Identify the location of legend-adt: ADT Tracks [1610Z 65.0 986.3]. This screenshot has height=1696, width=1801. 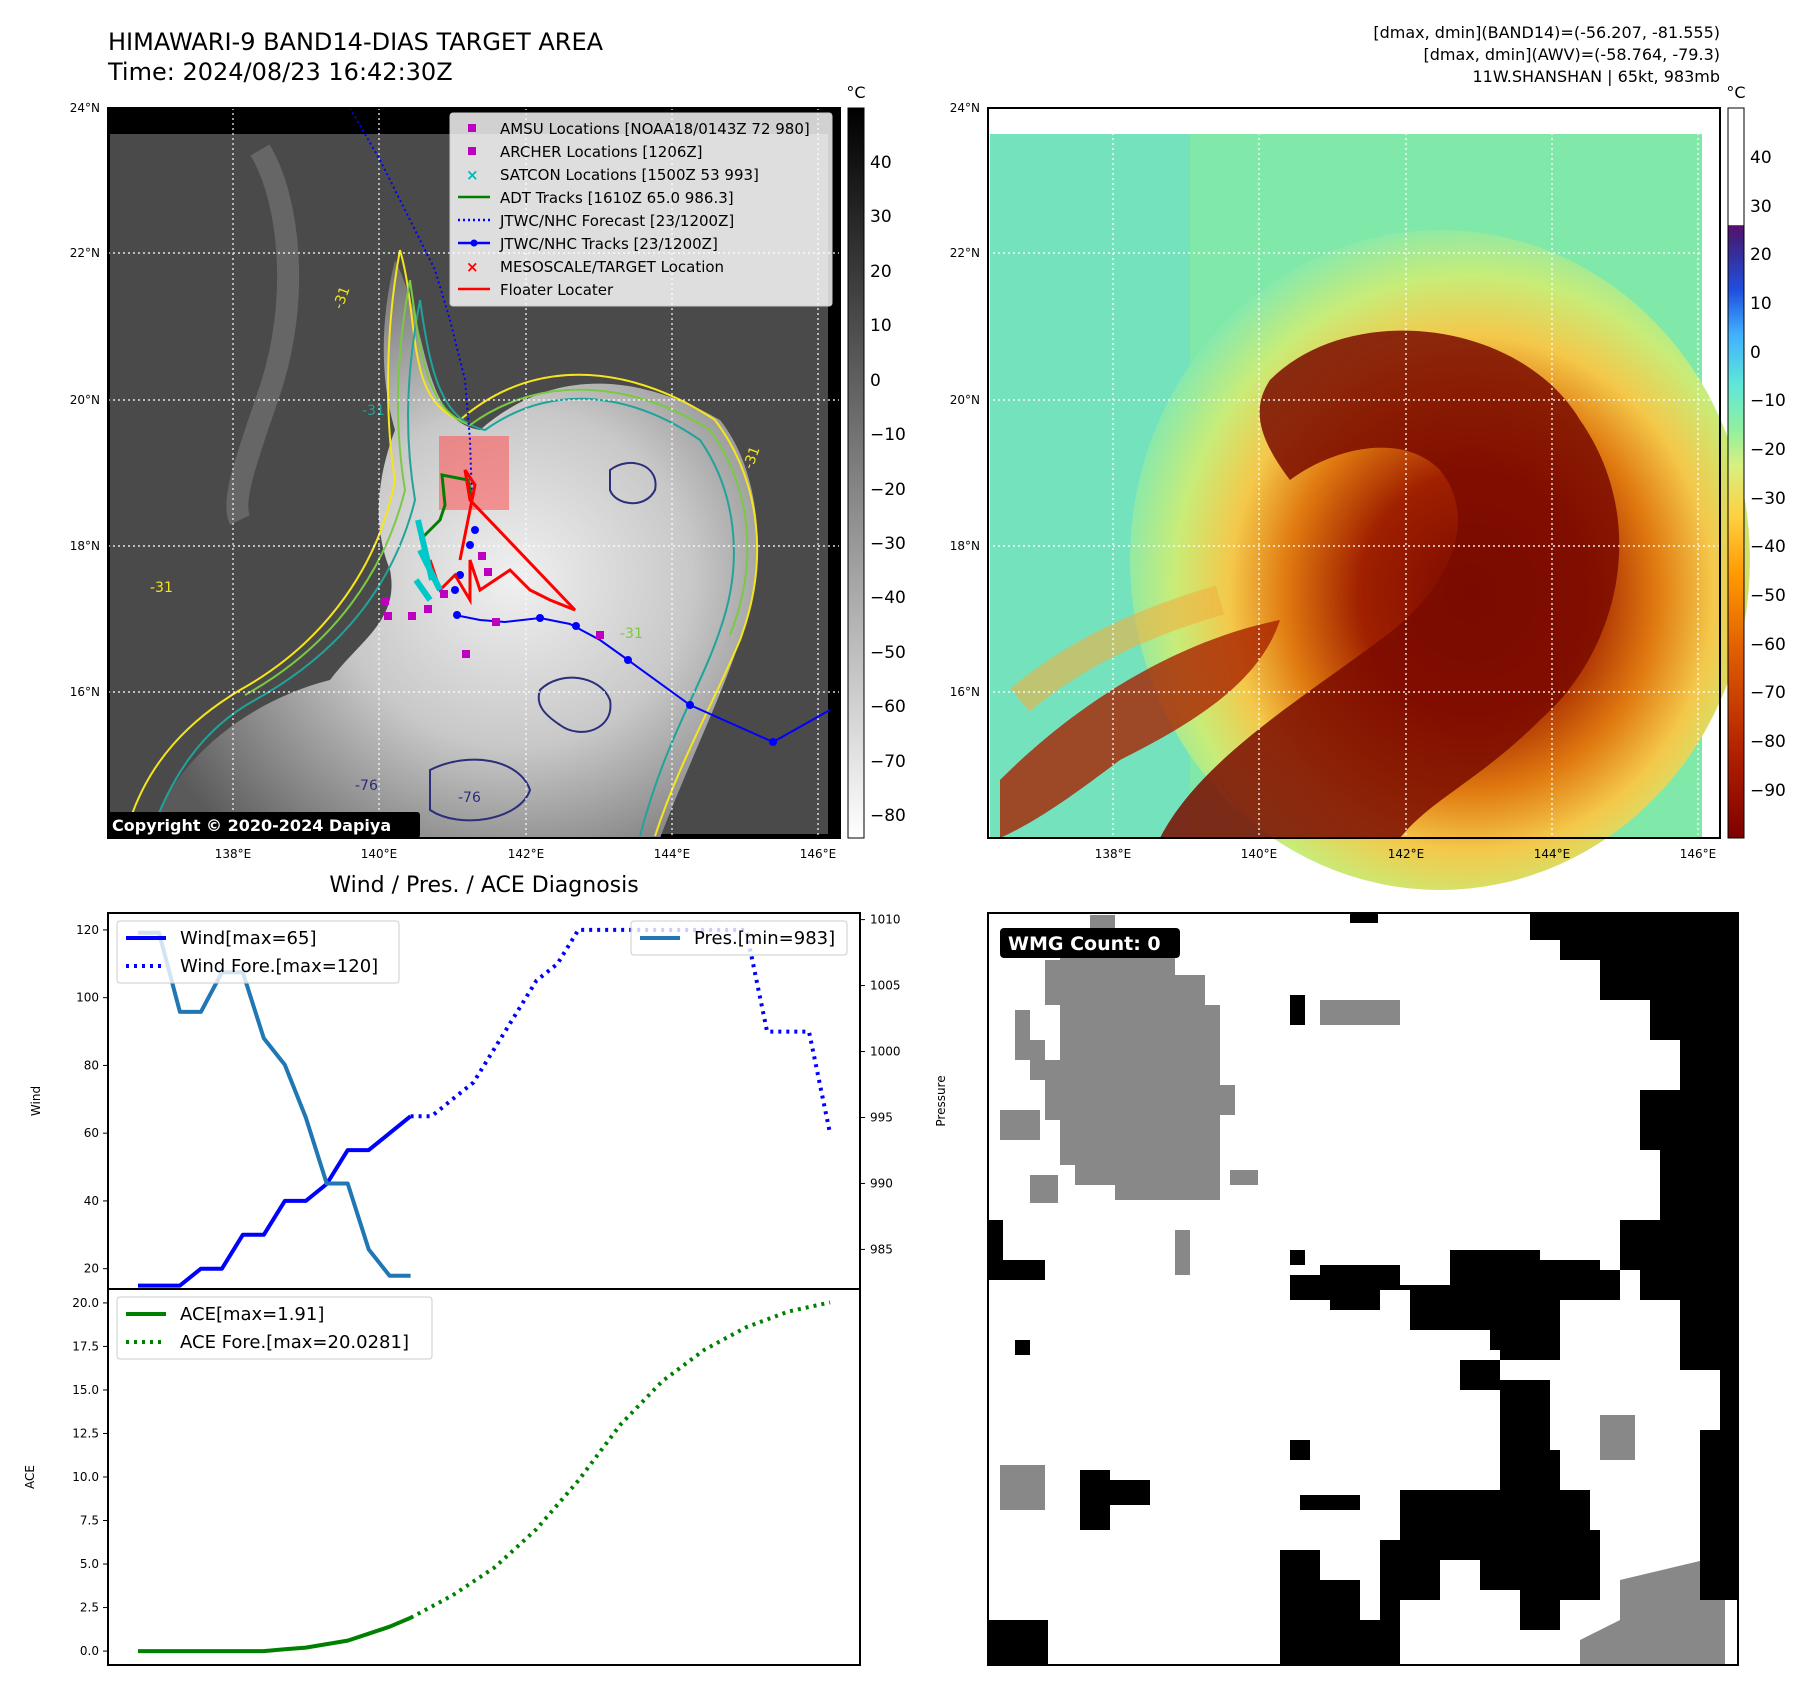
(617, 198).